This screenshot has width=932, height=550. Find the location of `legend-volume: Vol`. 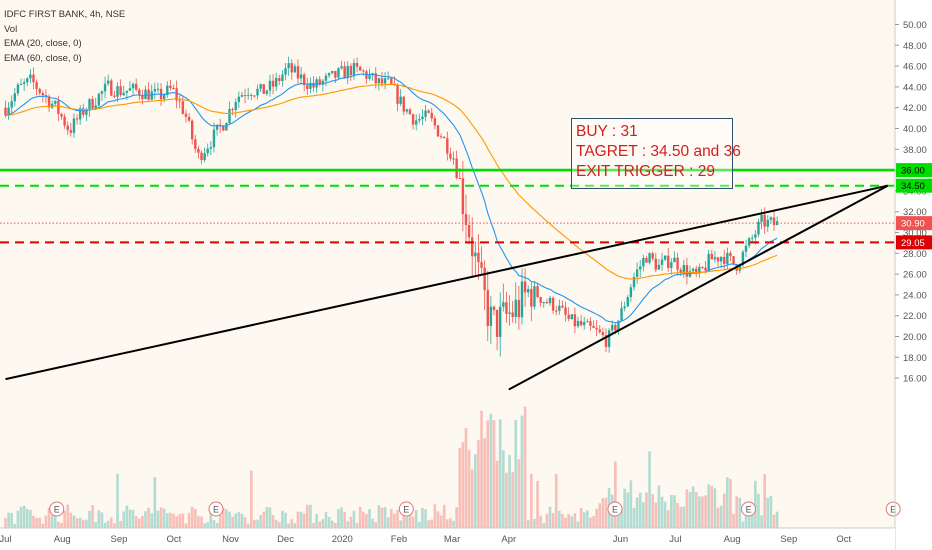

legend-volume: Vol is located at coordinates (11, 29).